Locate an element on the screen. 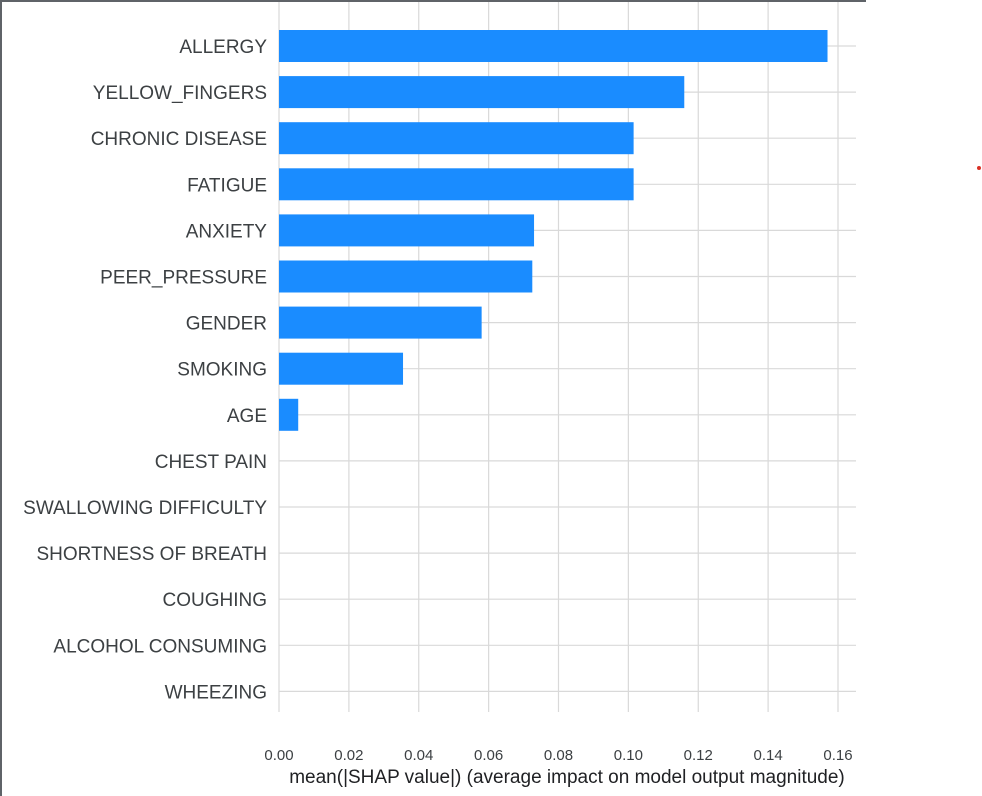 The width and height of the screenshot is (982, 796). x-tick-label: 0.04 is located at coordinates (418, 755).